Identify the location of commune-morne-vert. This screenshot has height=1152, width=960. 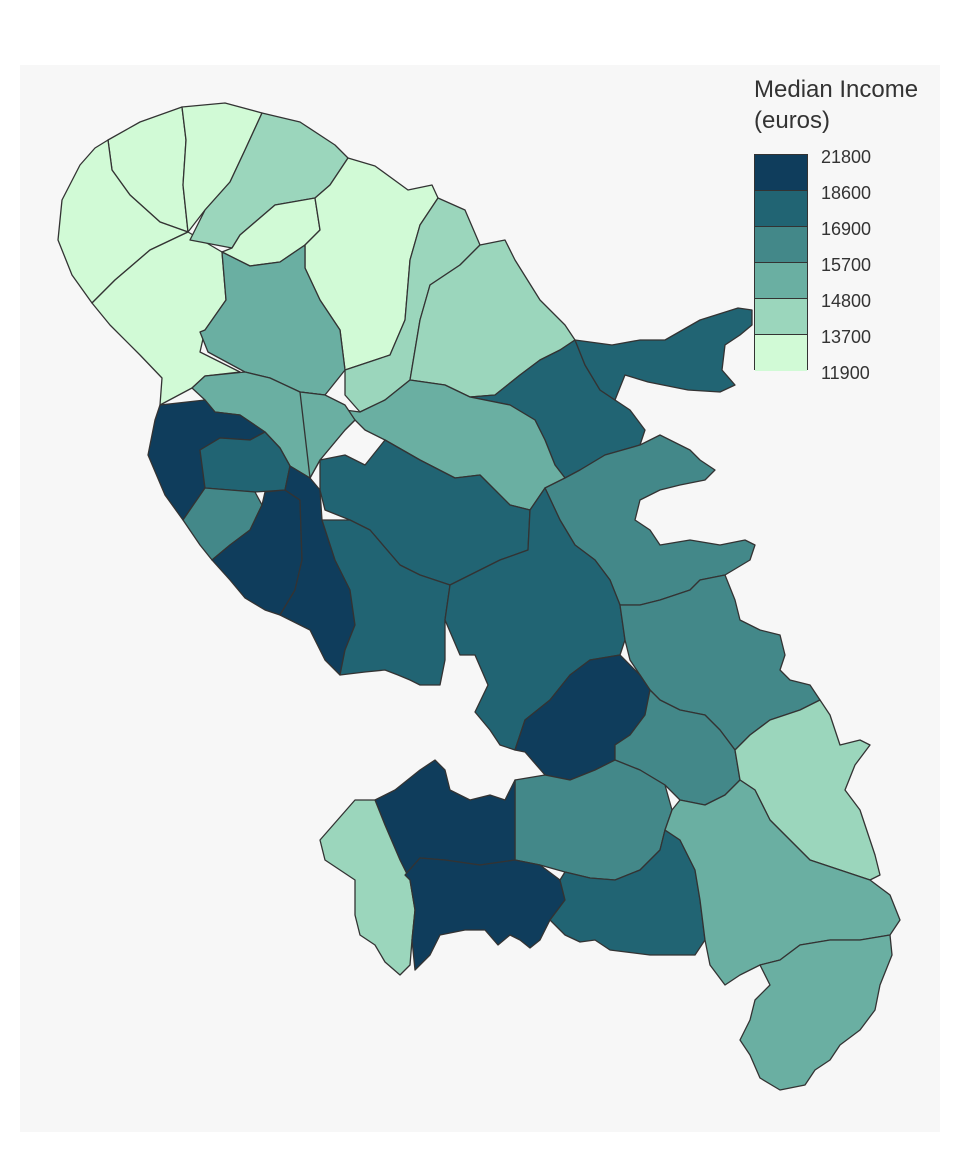
(327, 435).